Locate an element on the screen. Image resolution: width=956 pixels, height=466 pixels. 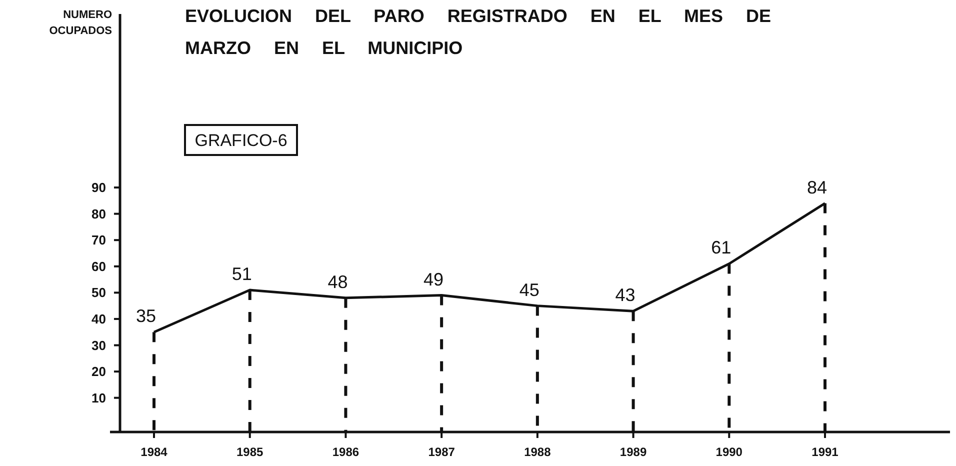
data-label: 49 is located at coordinates (434, 279).